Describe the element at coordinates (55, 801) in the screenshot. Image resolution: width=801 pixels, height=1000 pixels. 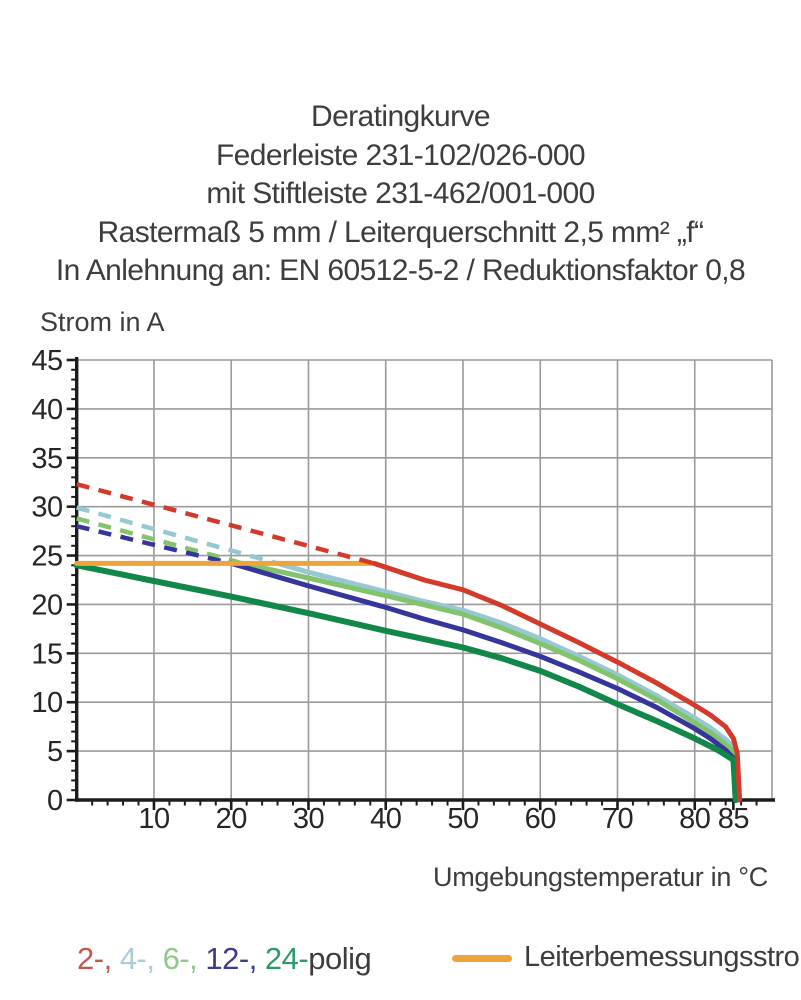
I see `y-tick-label: 0` at that location.